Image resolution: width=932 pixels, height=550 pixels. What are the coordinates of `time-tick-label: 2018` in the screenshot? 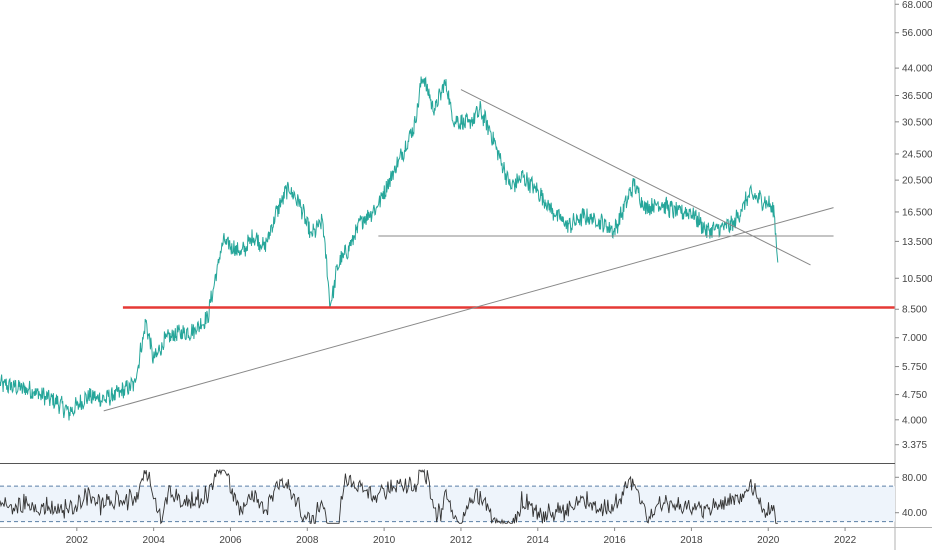 It's located at (691, 540).